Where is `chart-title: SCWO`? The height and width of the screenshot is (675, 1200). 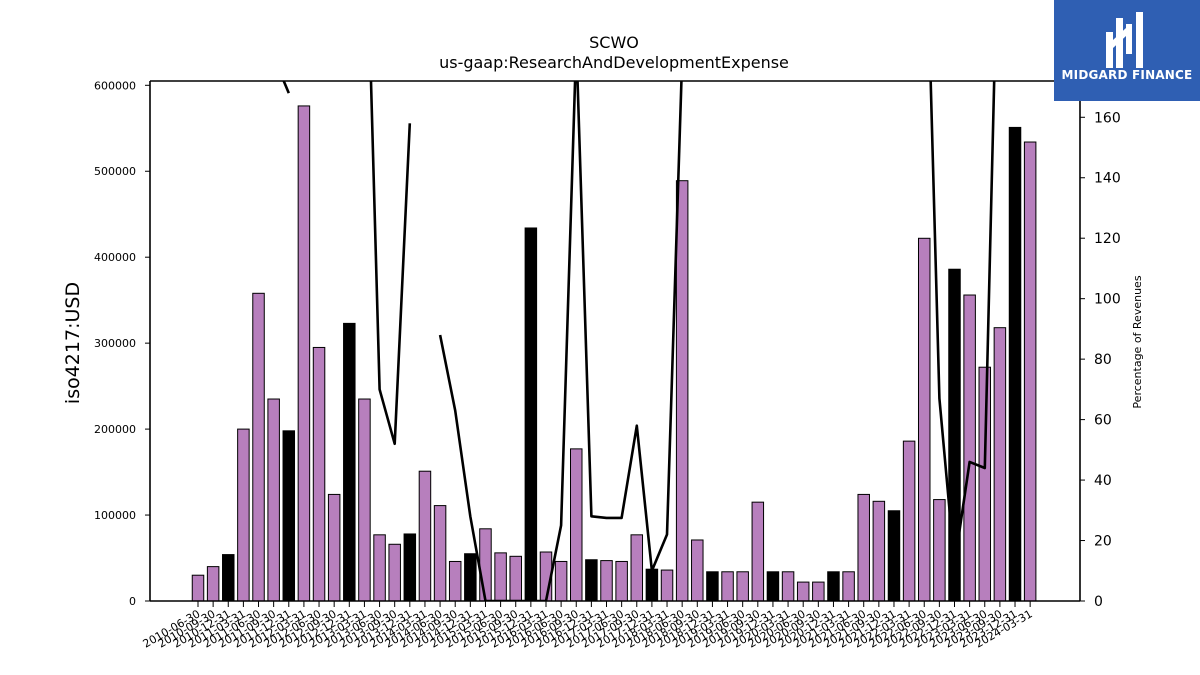 chart-title: SCWO is located at coordinates (614, 42).